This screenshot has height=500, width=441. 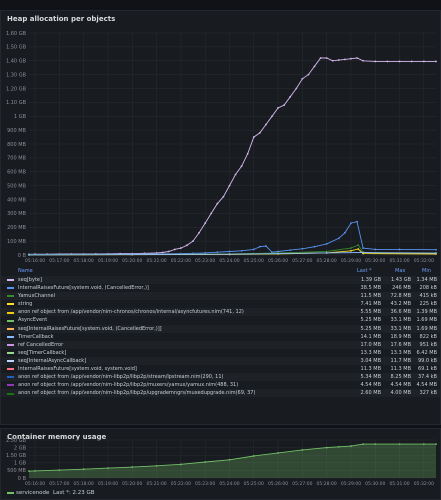 What do you see at coordinates (220, 353) in the screenshot?
I see `legend-row: seq[TimerCallback] 13.3 MB 13.3 MB 6.42 MB` at bounding box center [220, 353].